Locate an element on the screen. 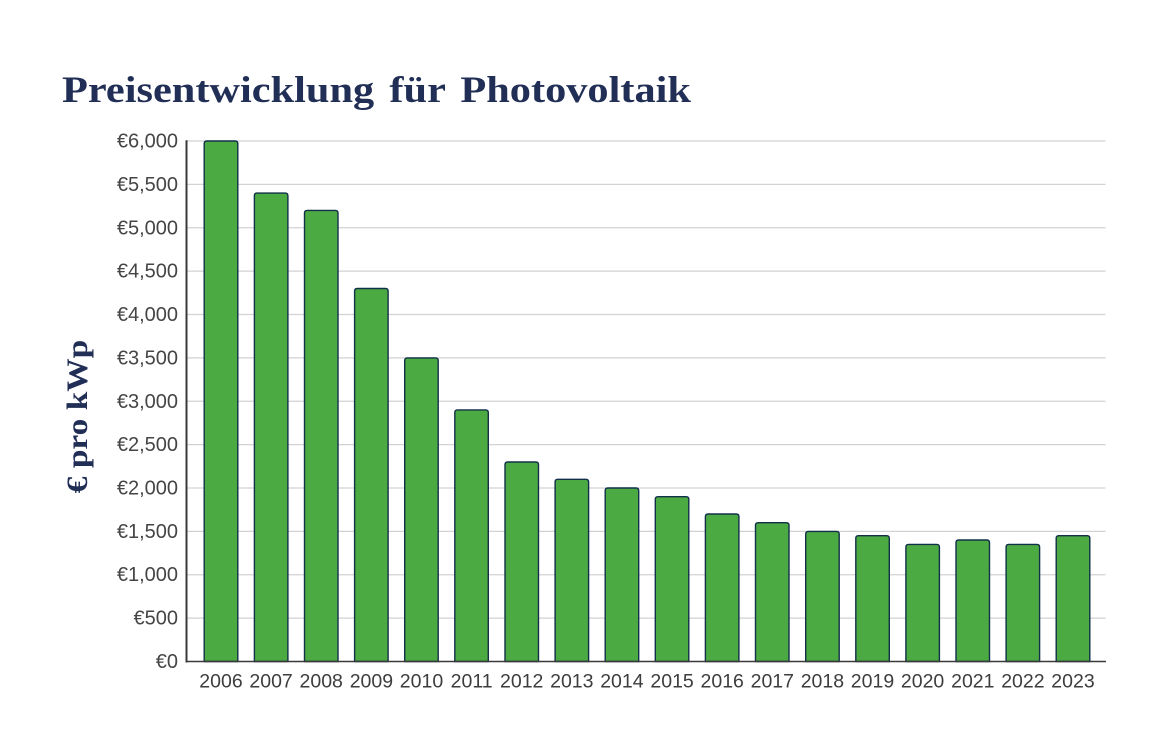 The width and height of the screenshot is (1170, 734). svg-text: 2006 is located at coordinates (220, 682).